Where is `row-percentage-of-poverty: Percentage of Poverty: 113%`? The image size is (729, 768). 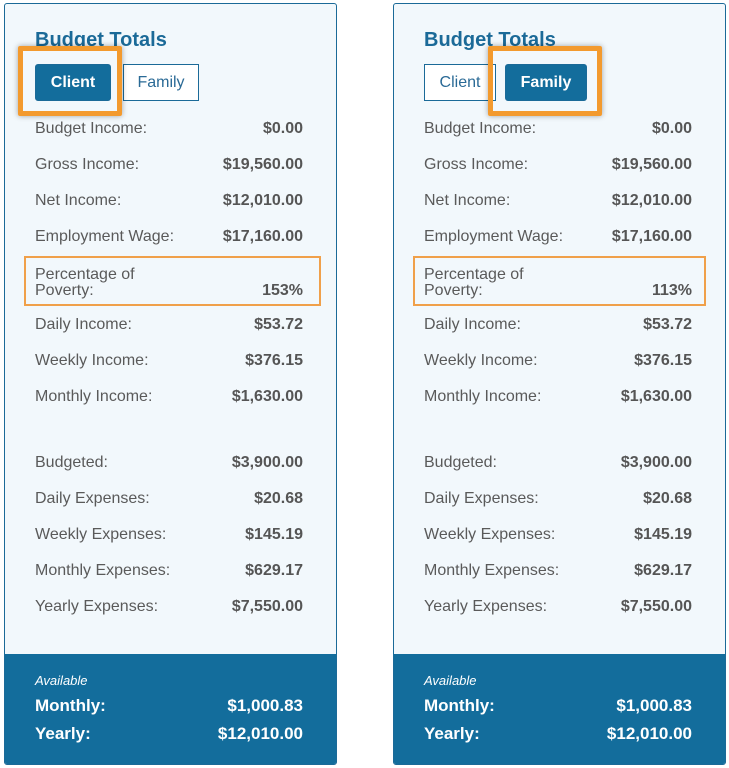
row-percentage-of-poverty: Percentage of Poverty: 113% is located at coordinates (558, 281).